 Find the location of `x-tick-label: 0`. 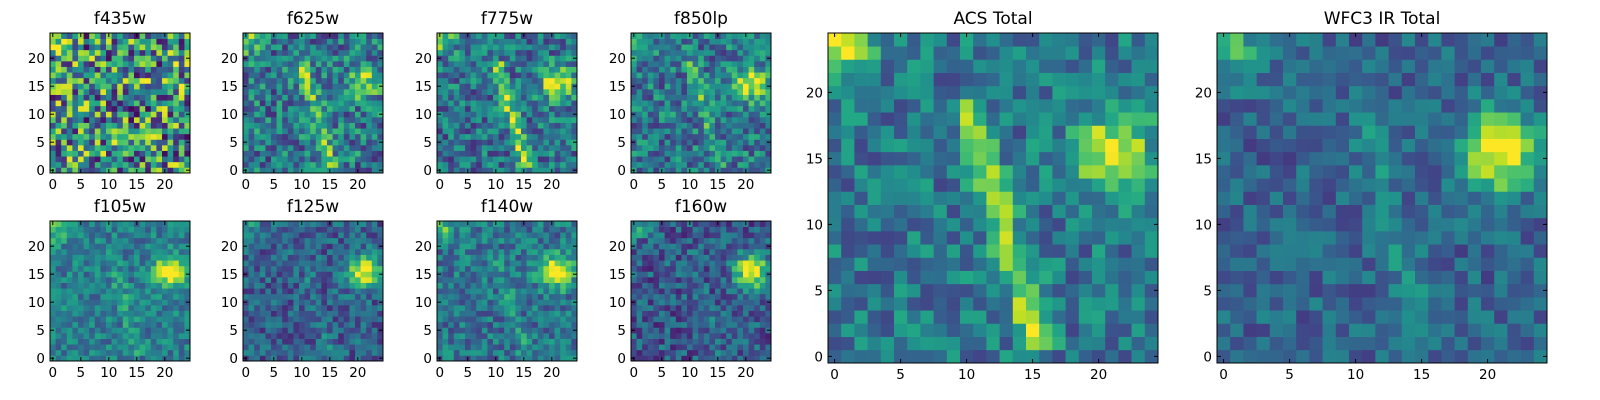

x-tick-label: 0 is located at coordinates (440, 373).